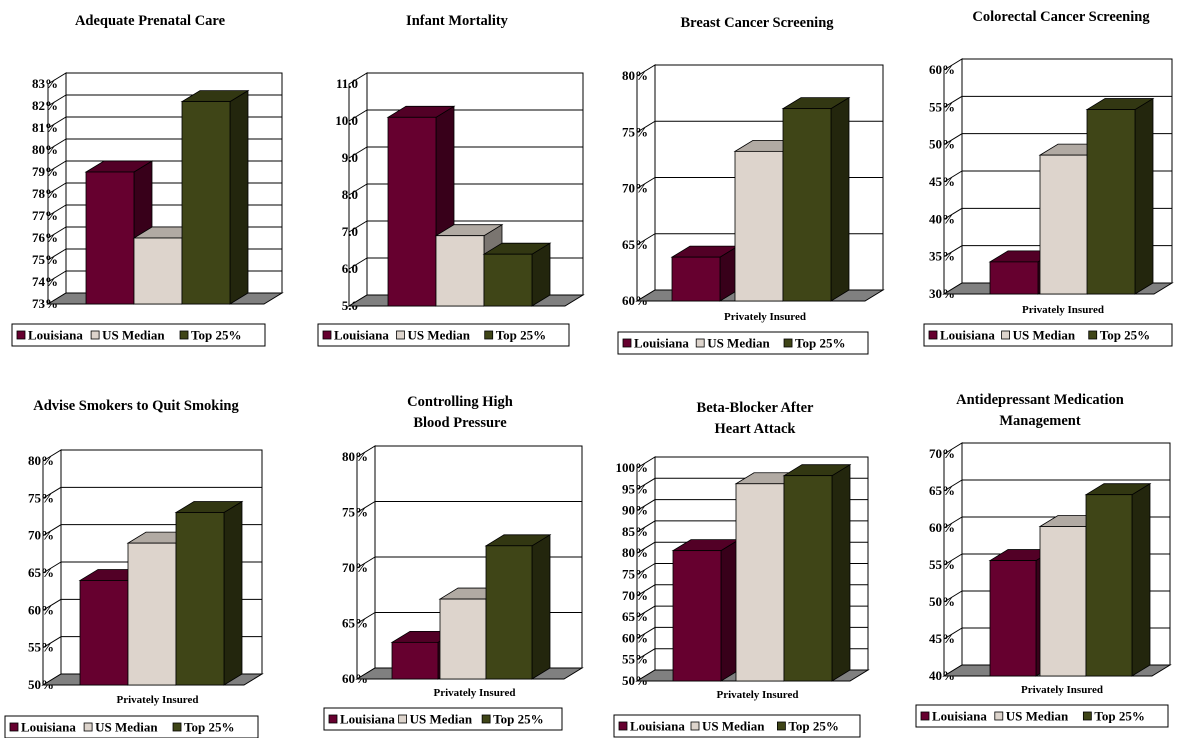  I want to click on y-tick-label: 90%, so click(635, 510).